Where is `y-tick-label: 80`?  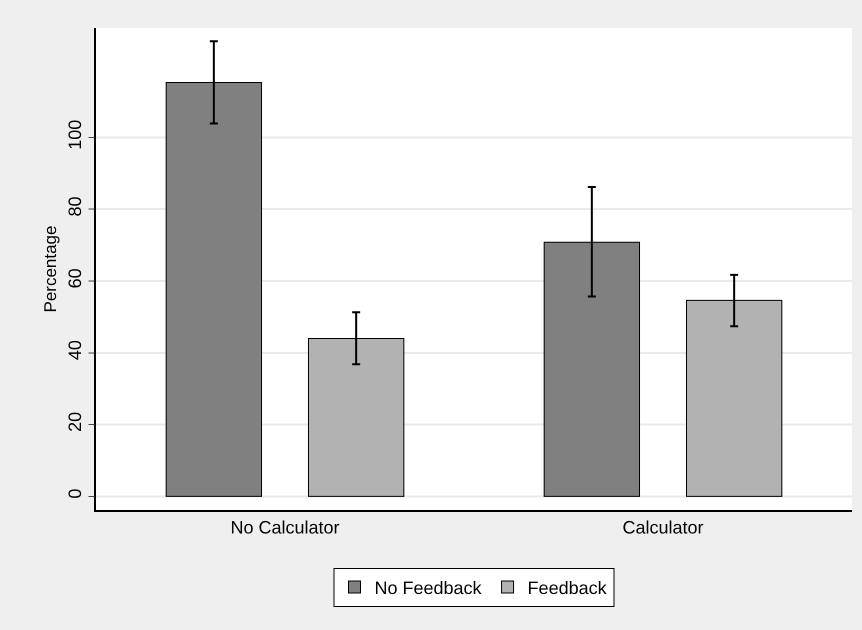 y-tick-label: 80 is located at coordinates (75, 206).